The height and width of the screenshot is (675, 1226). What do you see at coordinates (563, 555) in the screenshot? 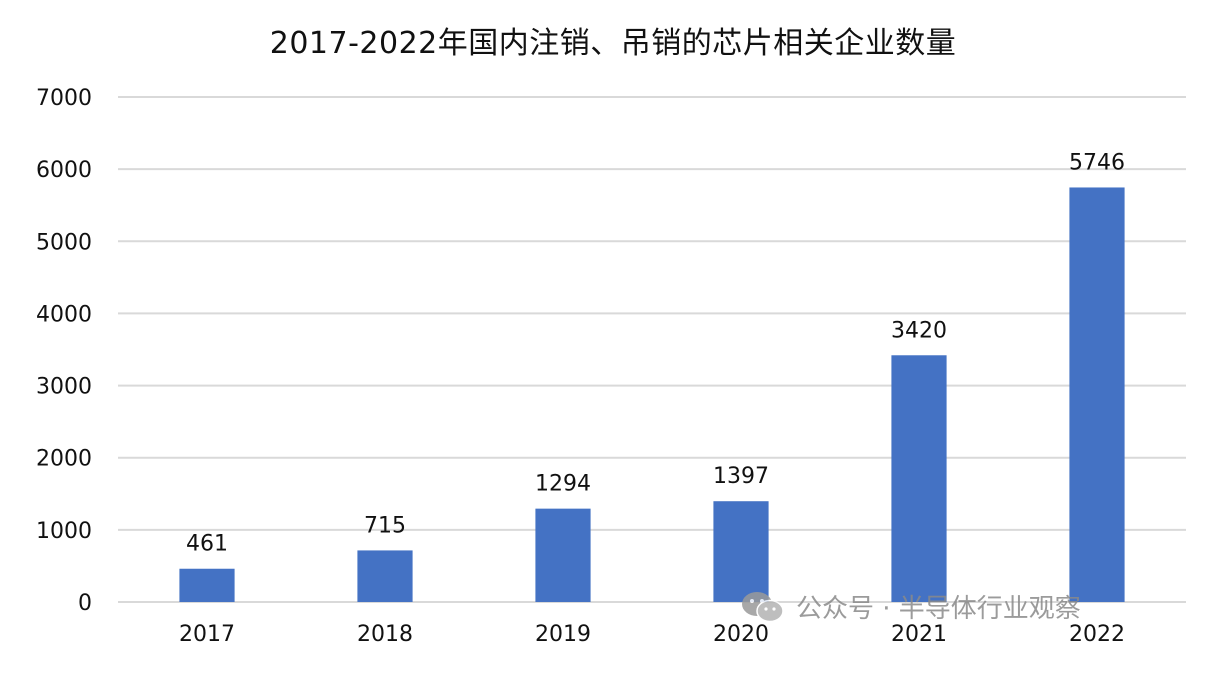
I see `bar-2019` at bounding box center [563, 555].